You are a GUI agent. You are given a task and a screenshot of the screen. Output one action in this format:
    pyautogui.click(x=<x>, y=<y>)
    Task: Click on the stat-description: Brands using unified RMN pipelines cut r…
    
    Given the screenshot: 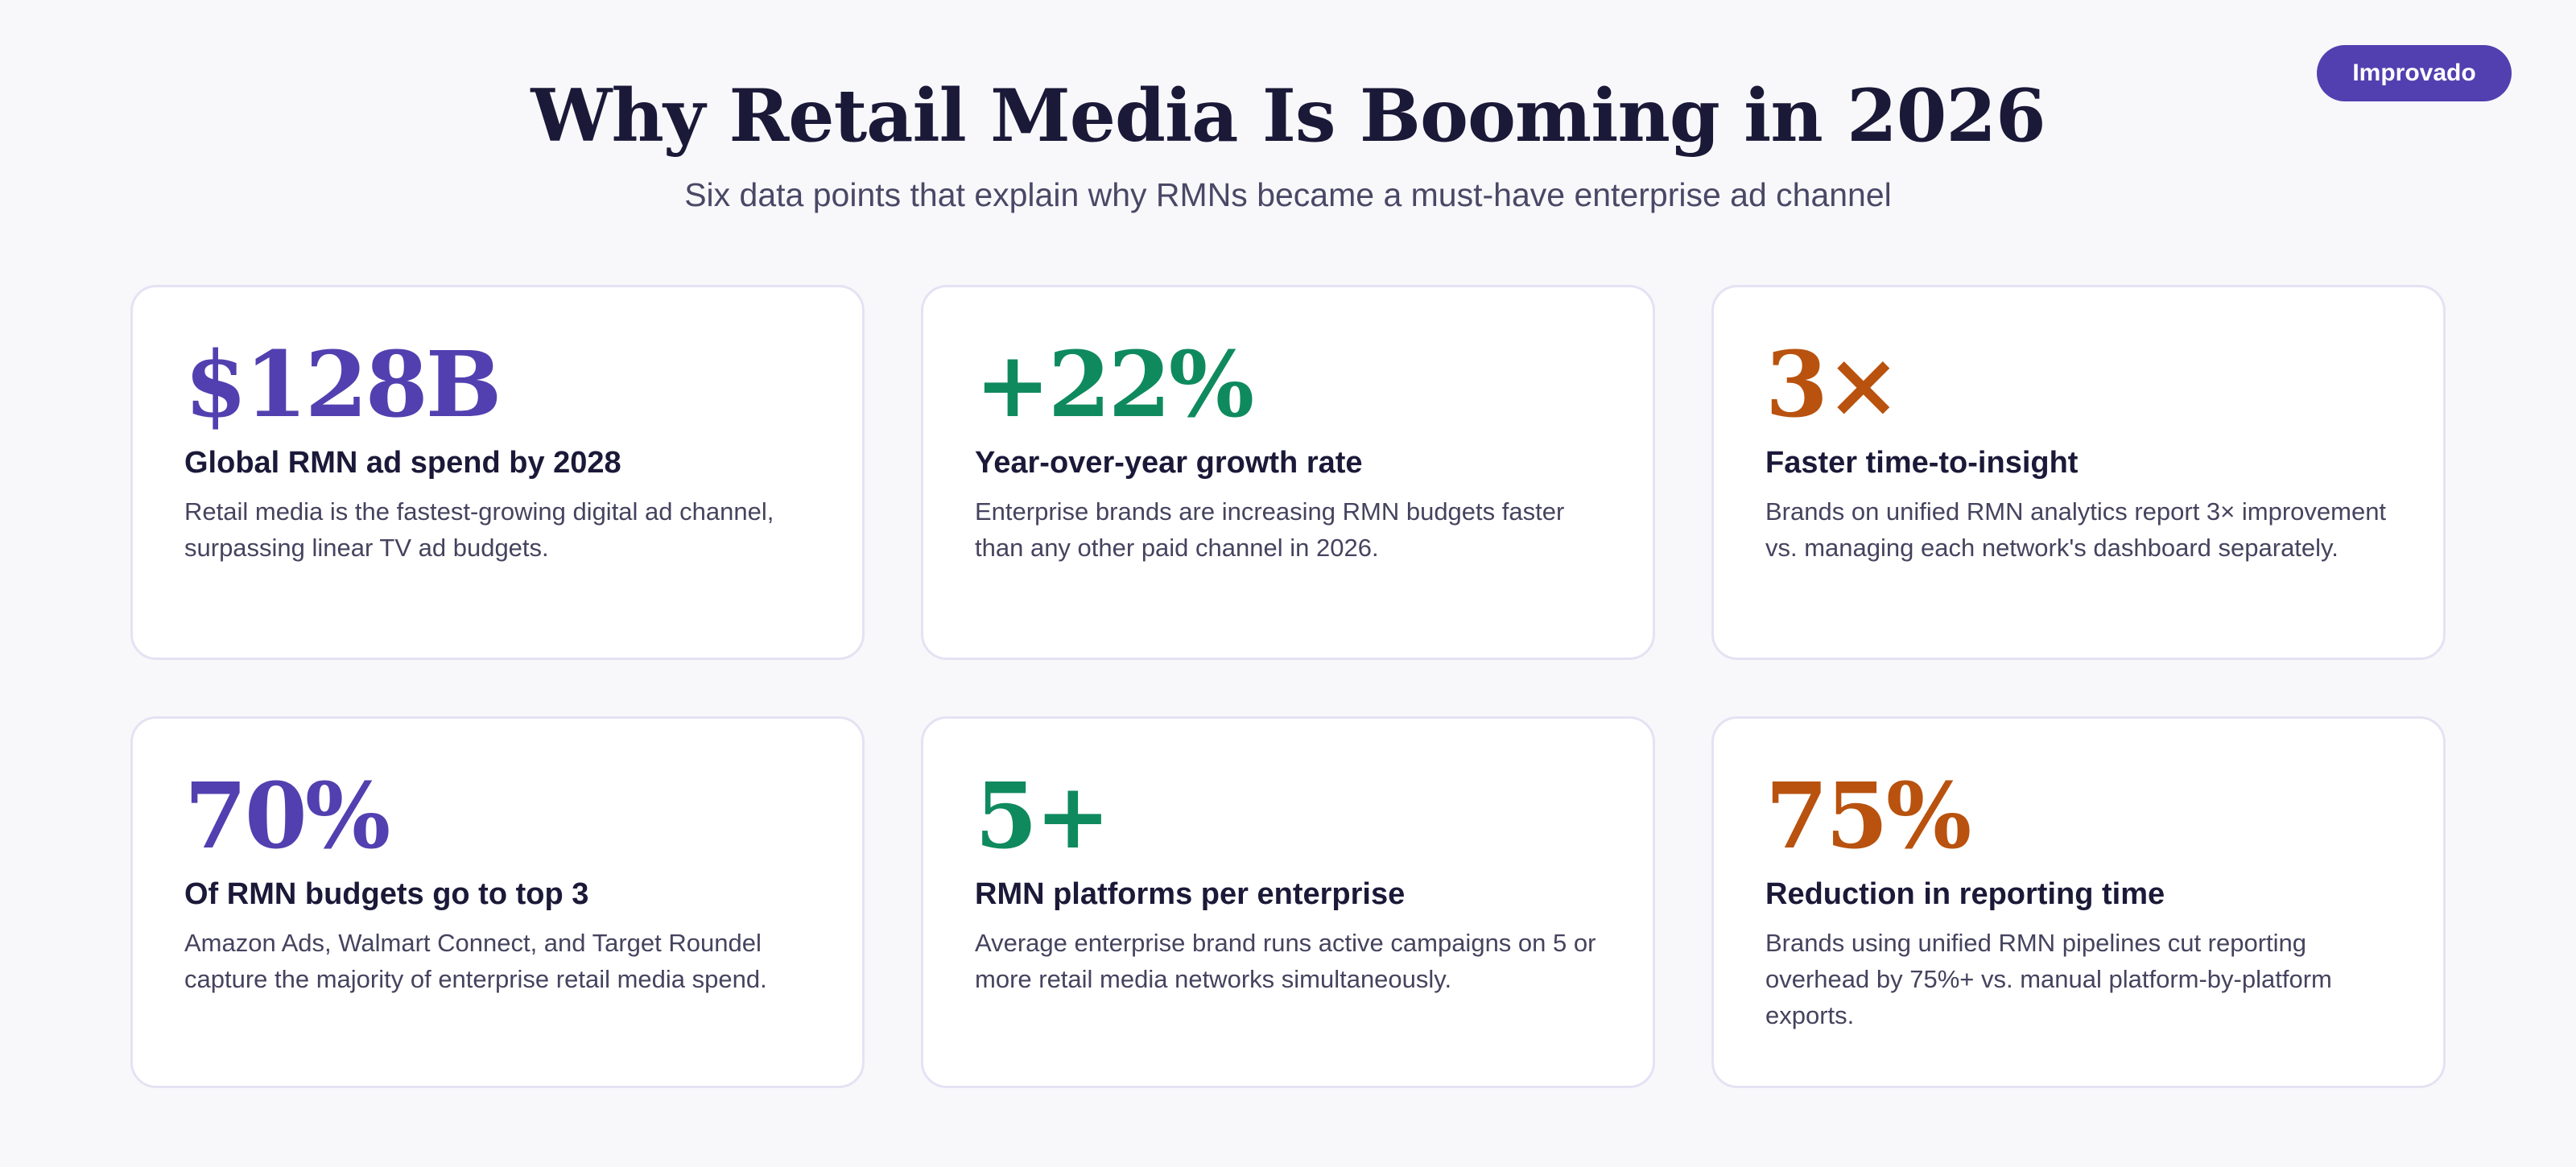 What is the action you would take?
    pyautogui.click(x=2048, y=979)
    